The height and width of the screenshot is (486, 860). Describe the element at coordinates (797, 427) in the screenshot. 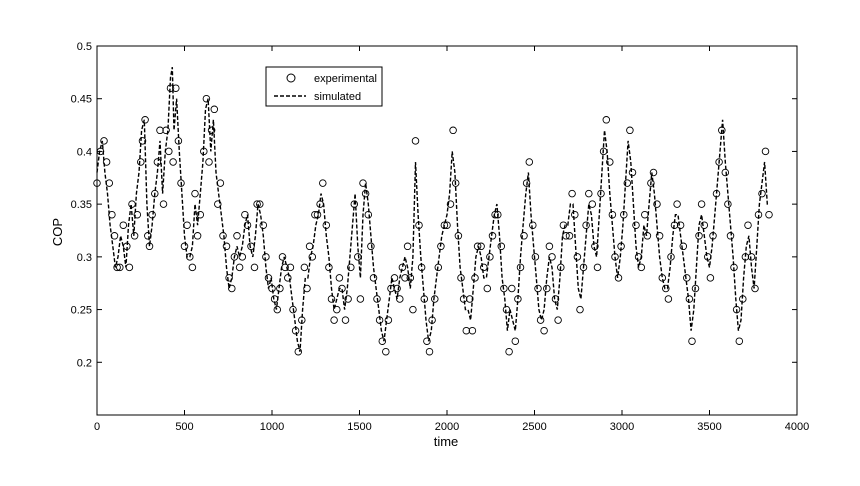

I see `x-tick-label: 4000` at that location.